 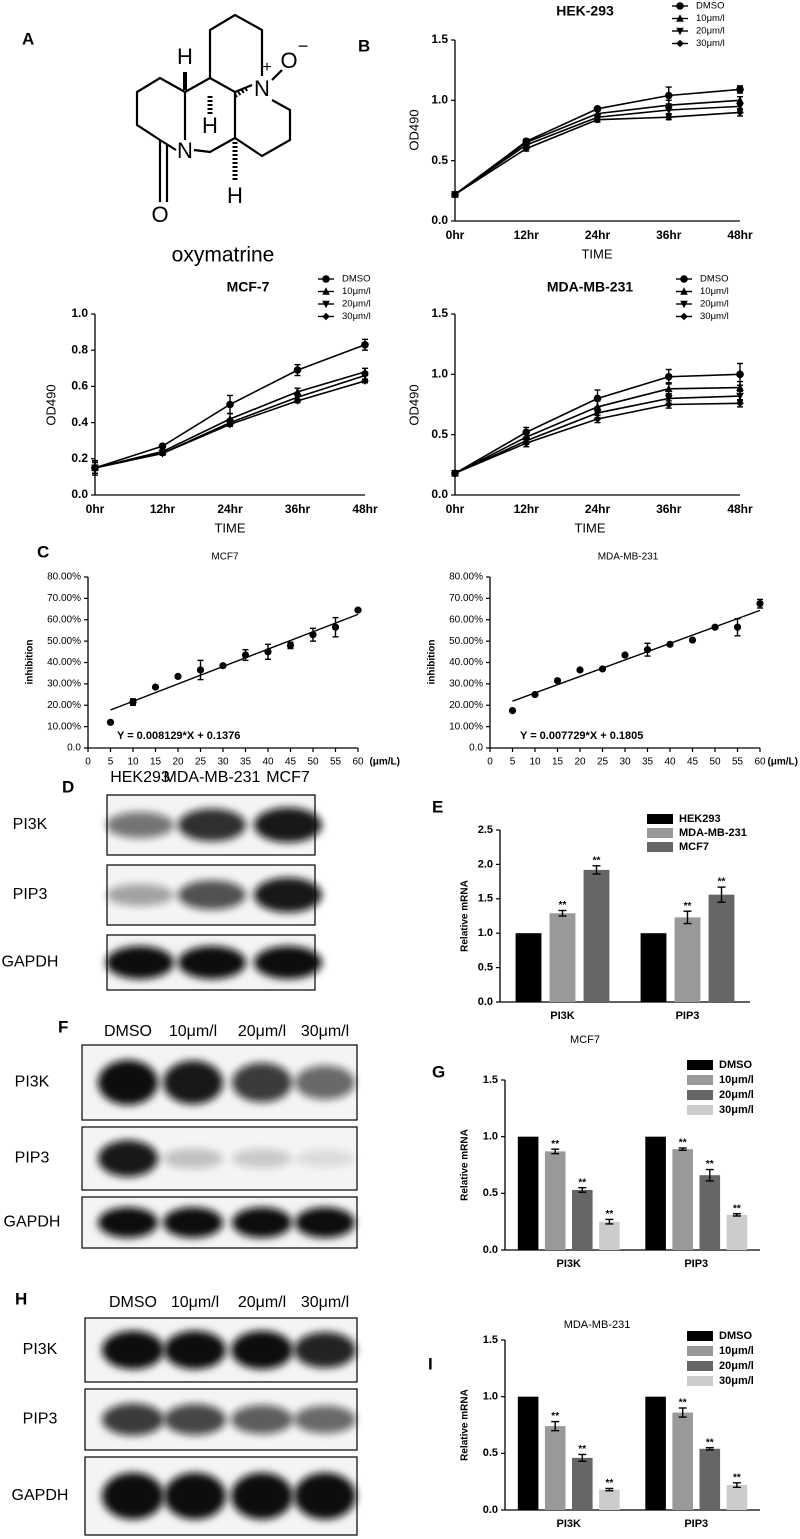 I want to click on chart-title: MDA-MB-231, so click(x=590, y=287).